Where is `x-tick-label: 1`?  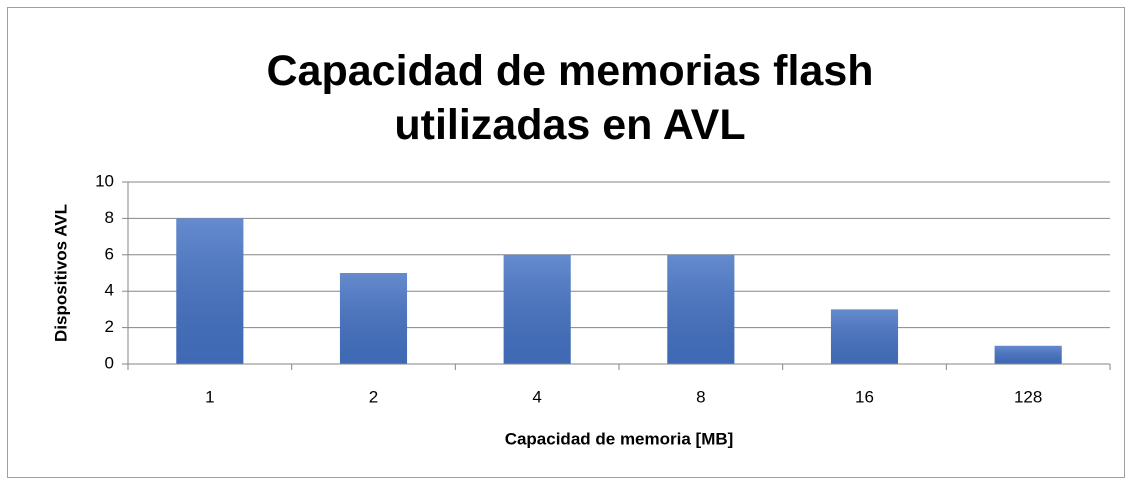
x-tick-label: 1 is located at coordinates (209, 396).